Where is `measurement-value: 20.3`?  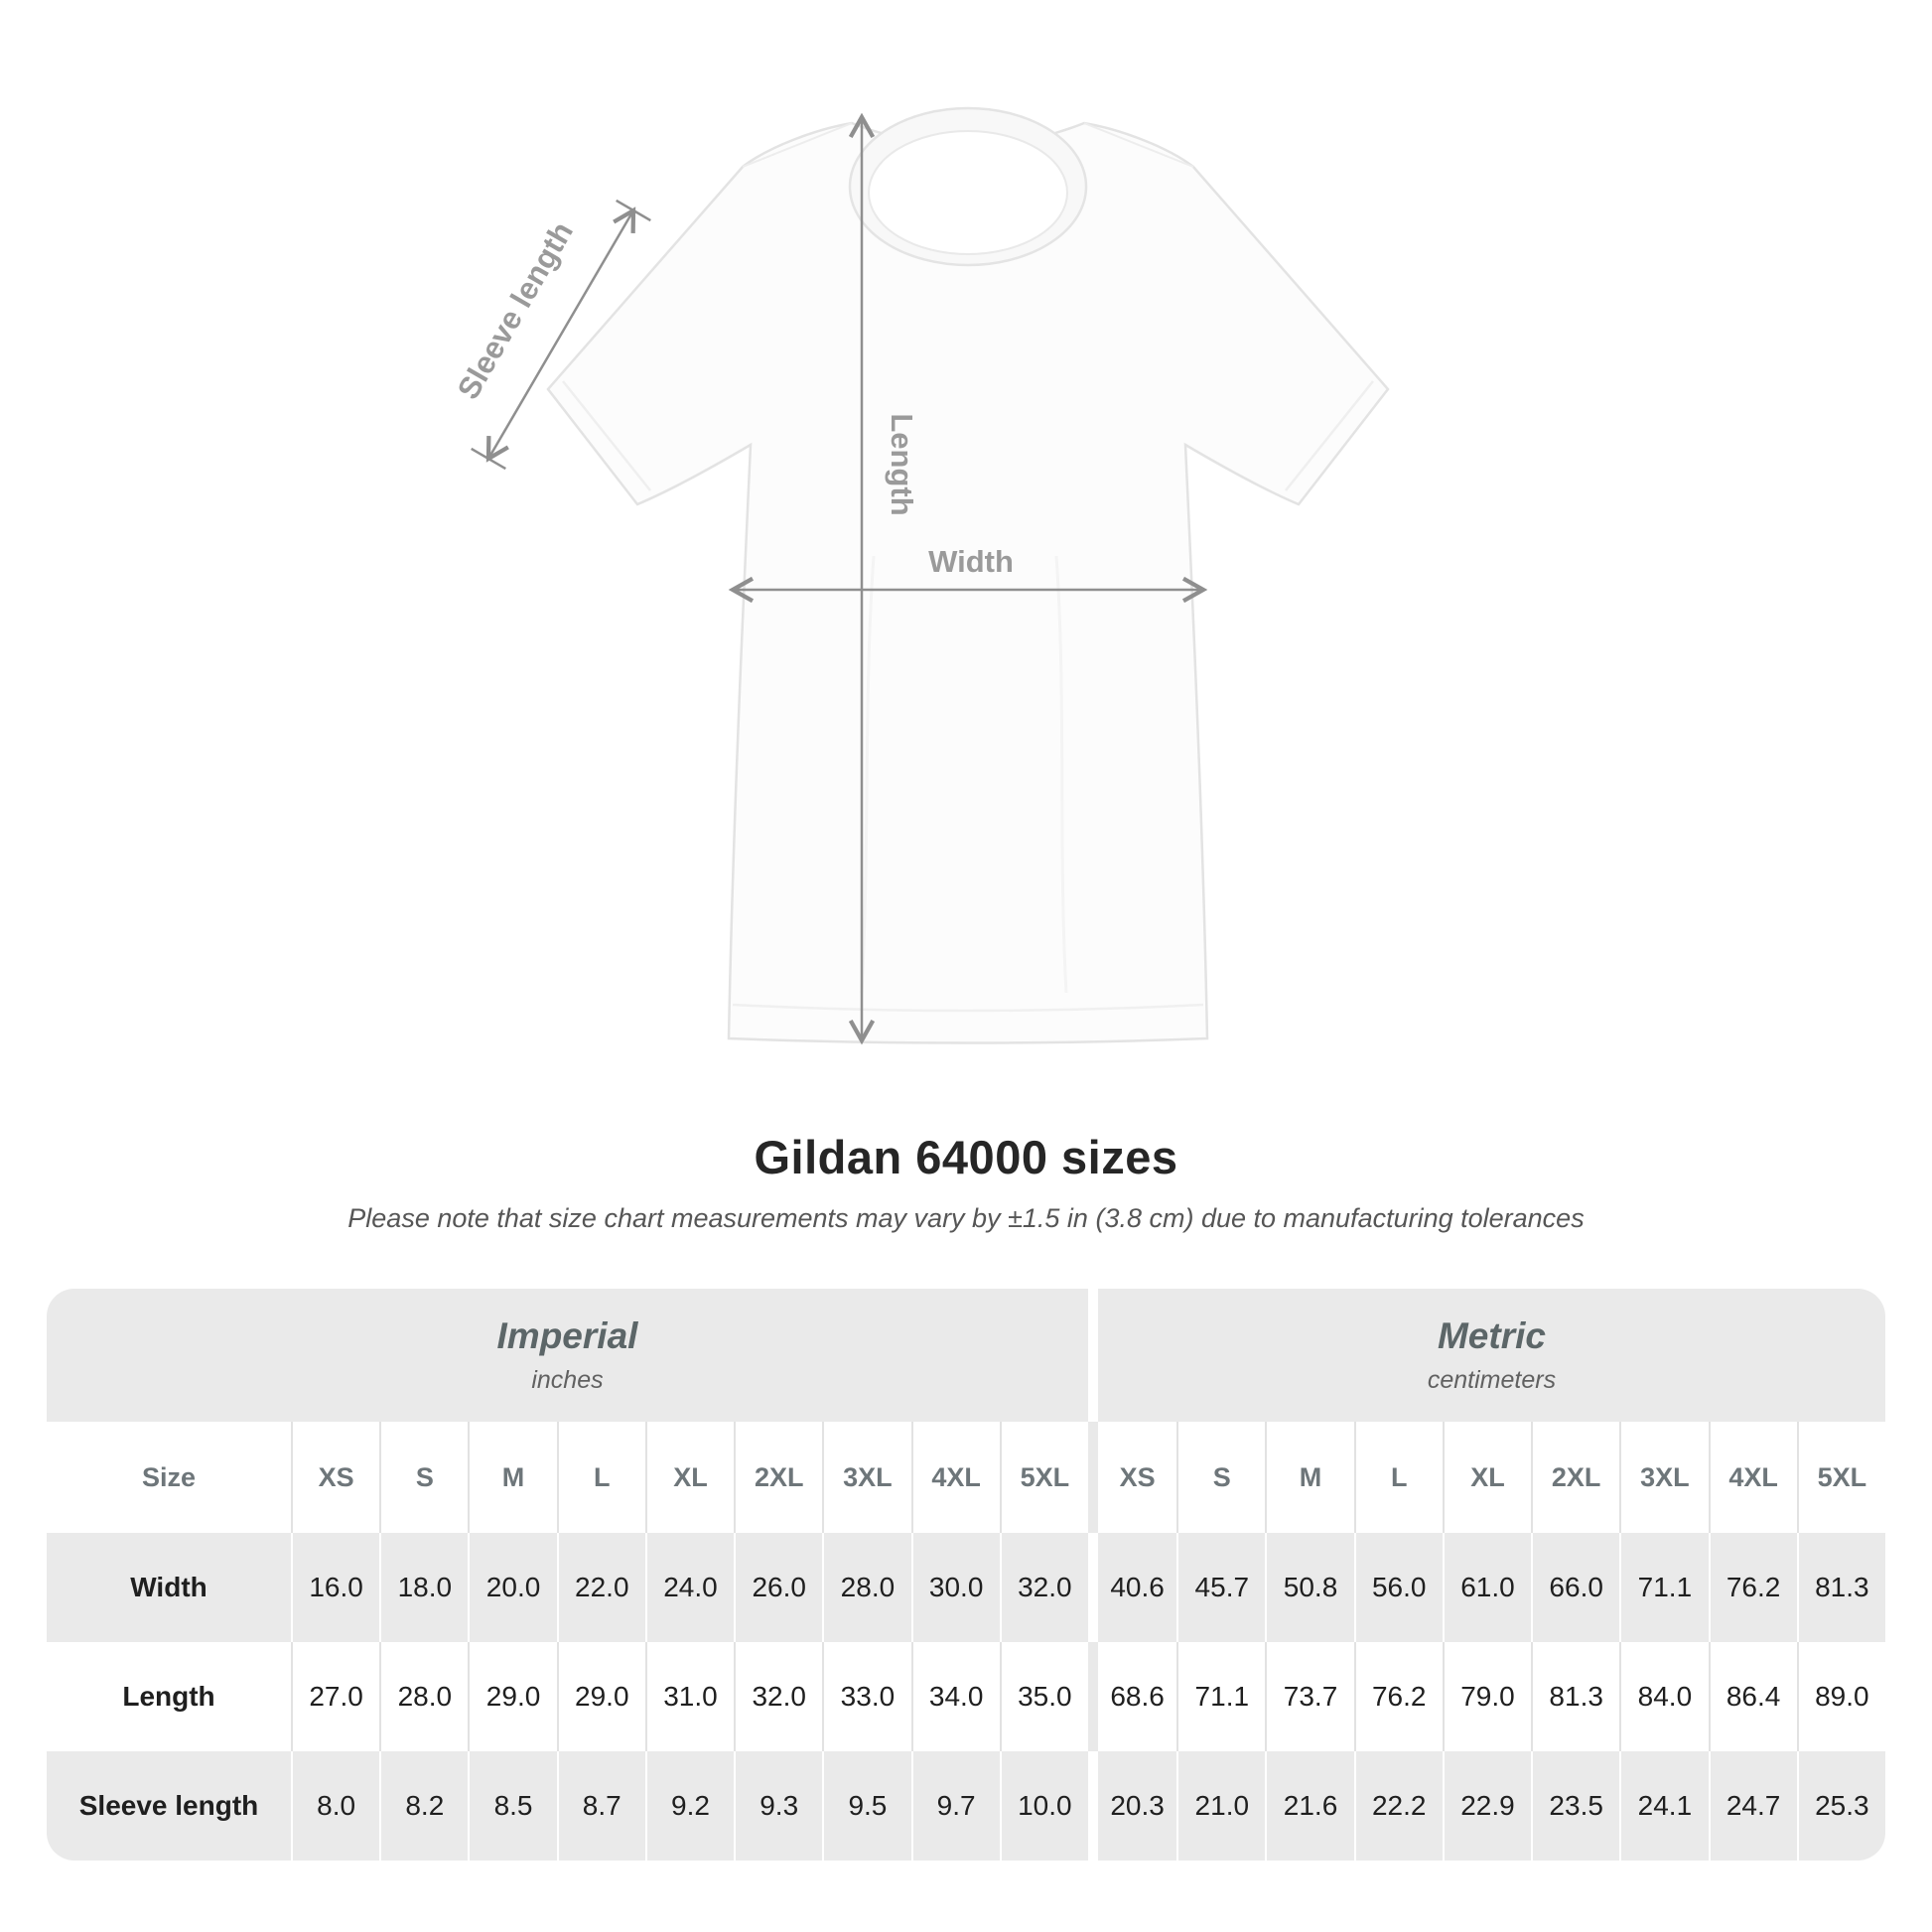
measurement-value: 20.3 is located at coordinates (1132, 1806).